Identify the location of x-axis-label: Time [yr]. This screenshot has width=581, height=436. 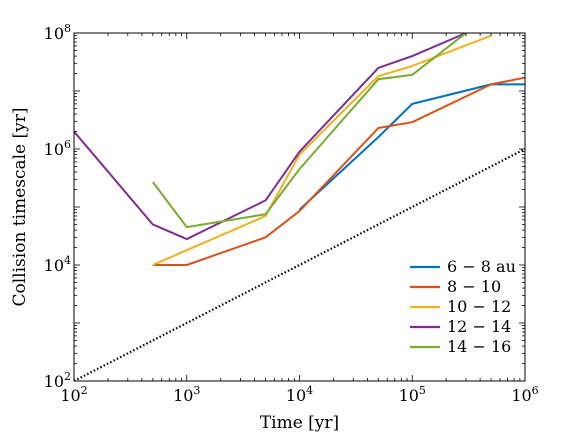
(299, 423).